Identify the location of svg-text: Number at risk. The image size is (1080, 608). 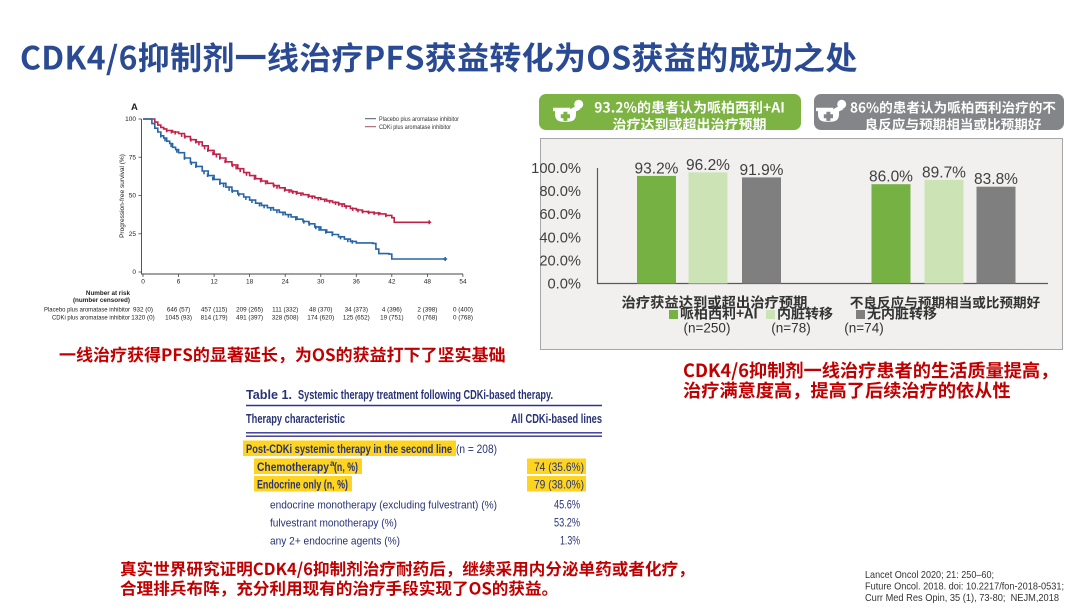
(108, 293).